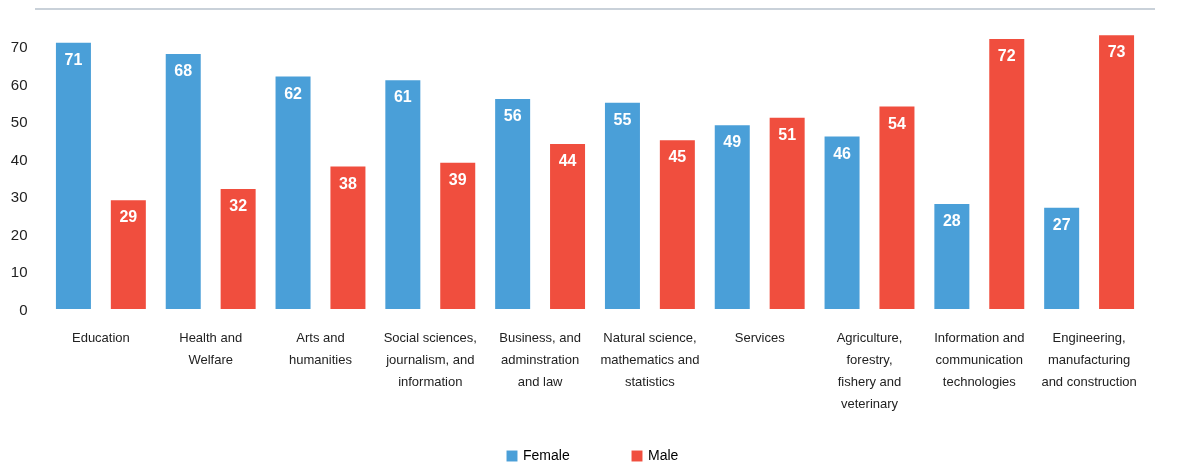  What do you see at coordinates (19, 121) in the screenshot?
I see `y-tick-label: 50` at bounding box center [19, 121].